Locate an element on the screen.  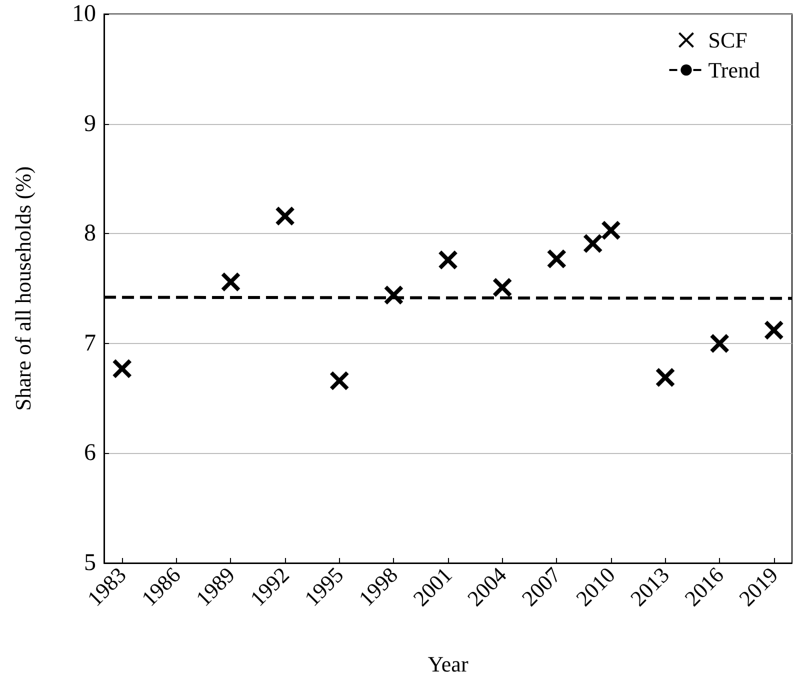
y-tick-label: 9 is located at coordinates (90, 123).